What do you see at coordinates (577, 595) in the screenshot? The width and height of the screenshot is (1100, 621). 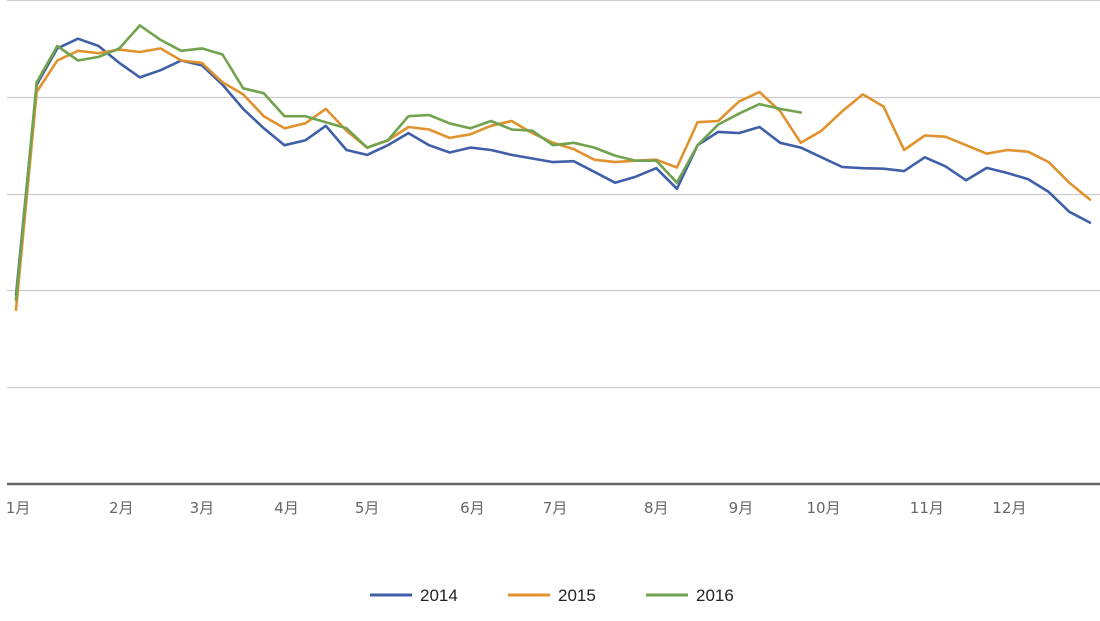 I see `legend-label: 2015` at bounding box center [577, 595].